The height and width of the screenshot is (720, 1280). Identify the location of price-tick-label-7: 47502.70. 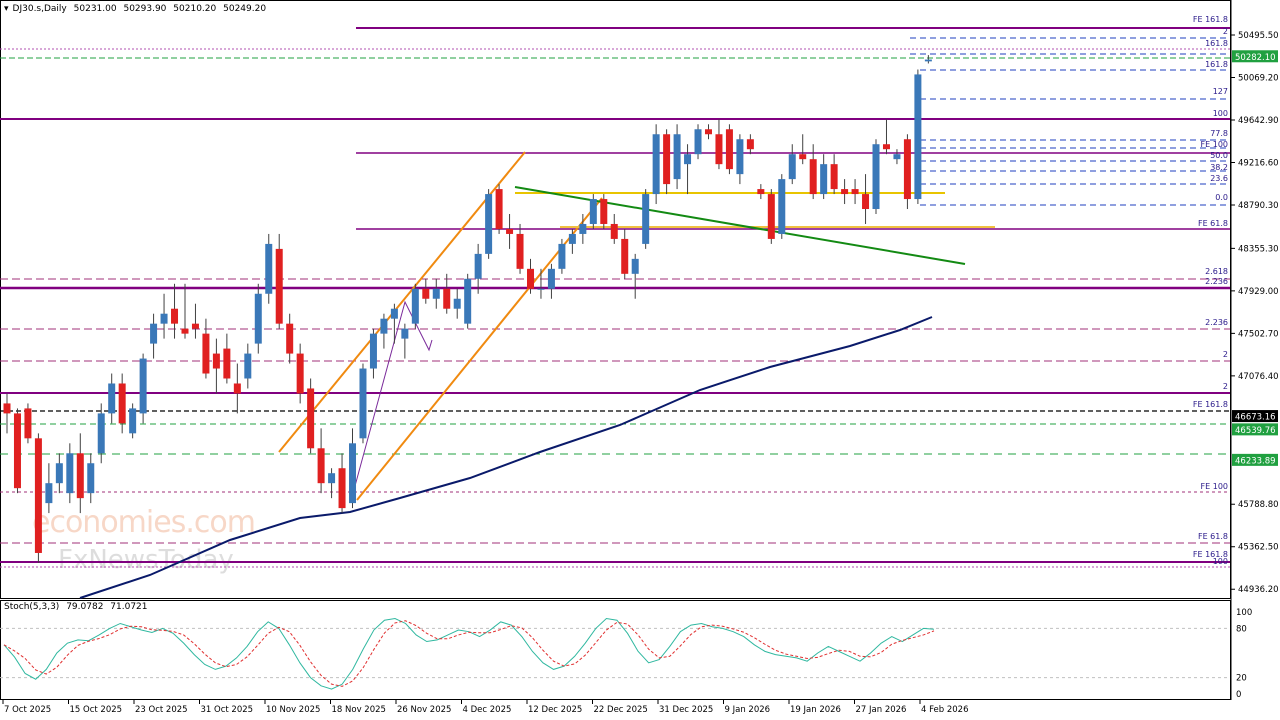
(1258, 334).